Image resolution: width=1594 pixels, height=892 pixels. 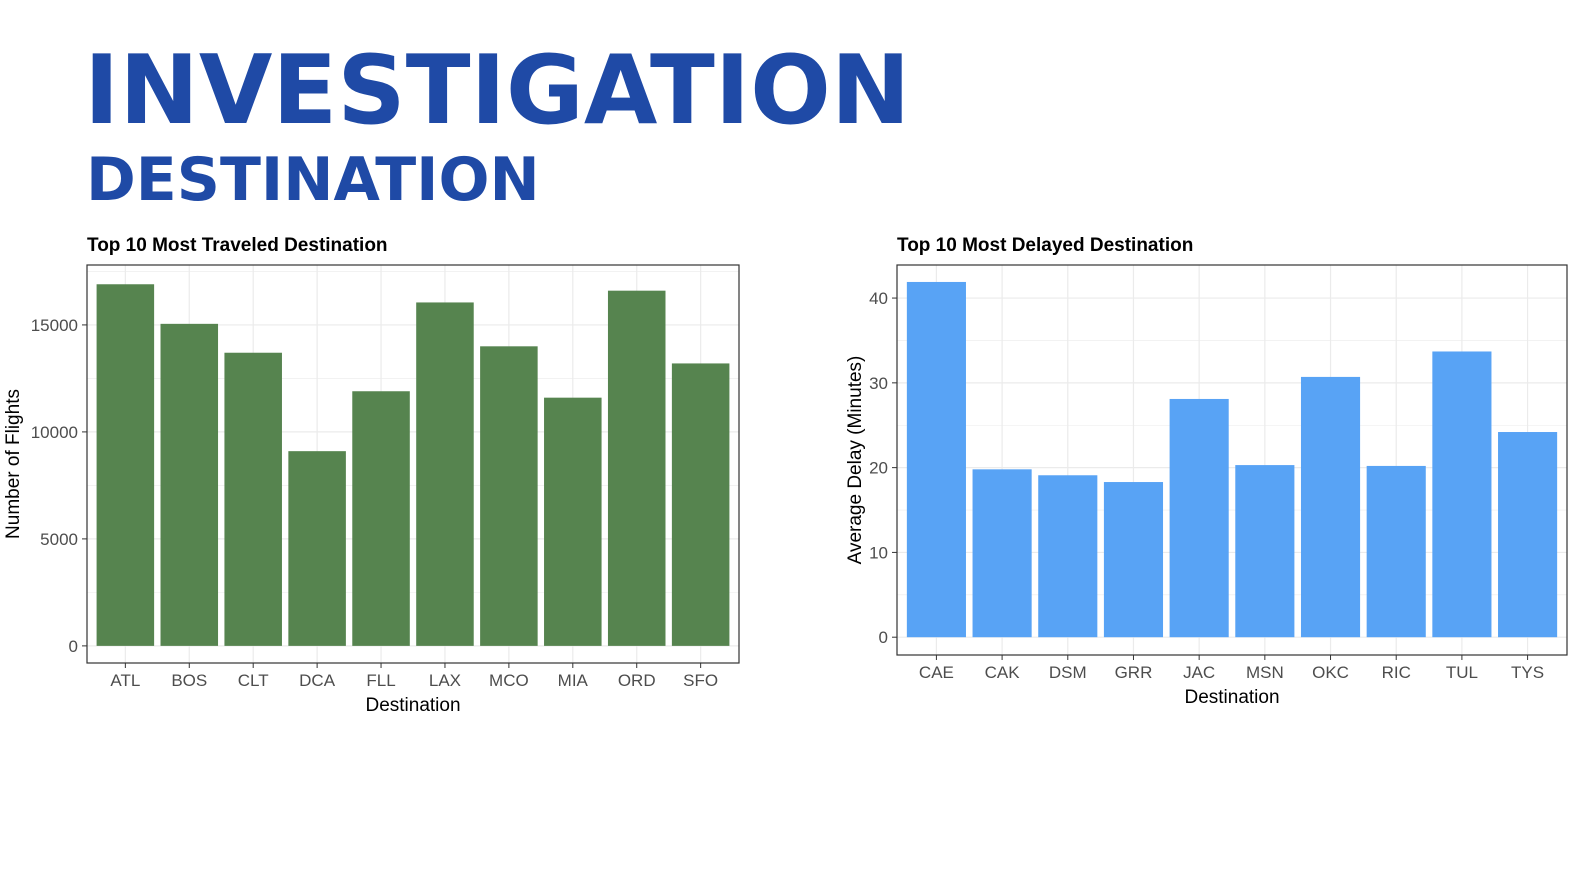 What do you see at coordinates (125, 680) in the screenshot?
I see `x-tick-label: ATL` at bounding box center [125, 680].